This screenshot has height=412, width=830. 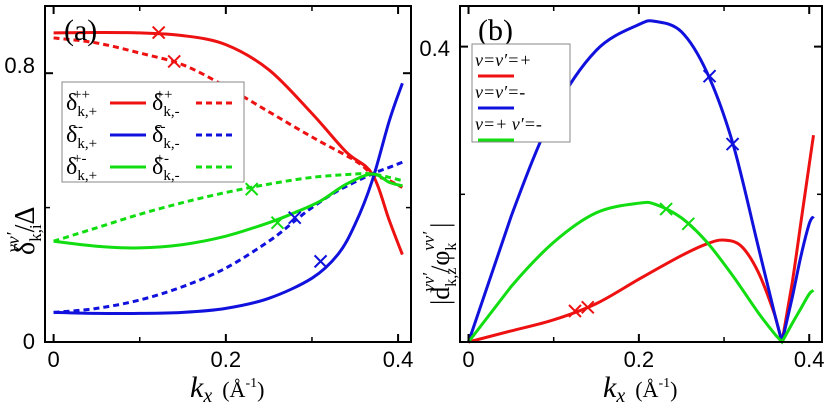 I want to click on panel-a-xtick-label-1: 0.2, so click(x=226, y=359).